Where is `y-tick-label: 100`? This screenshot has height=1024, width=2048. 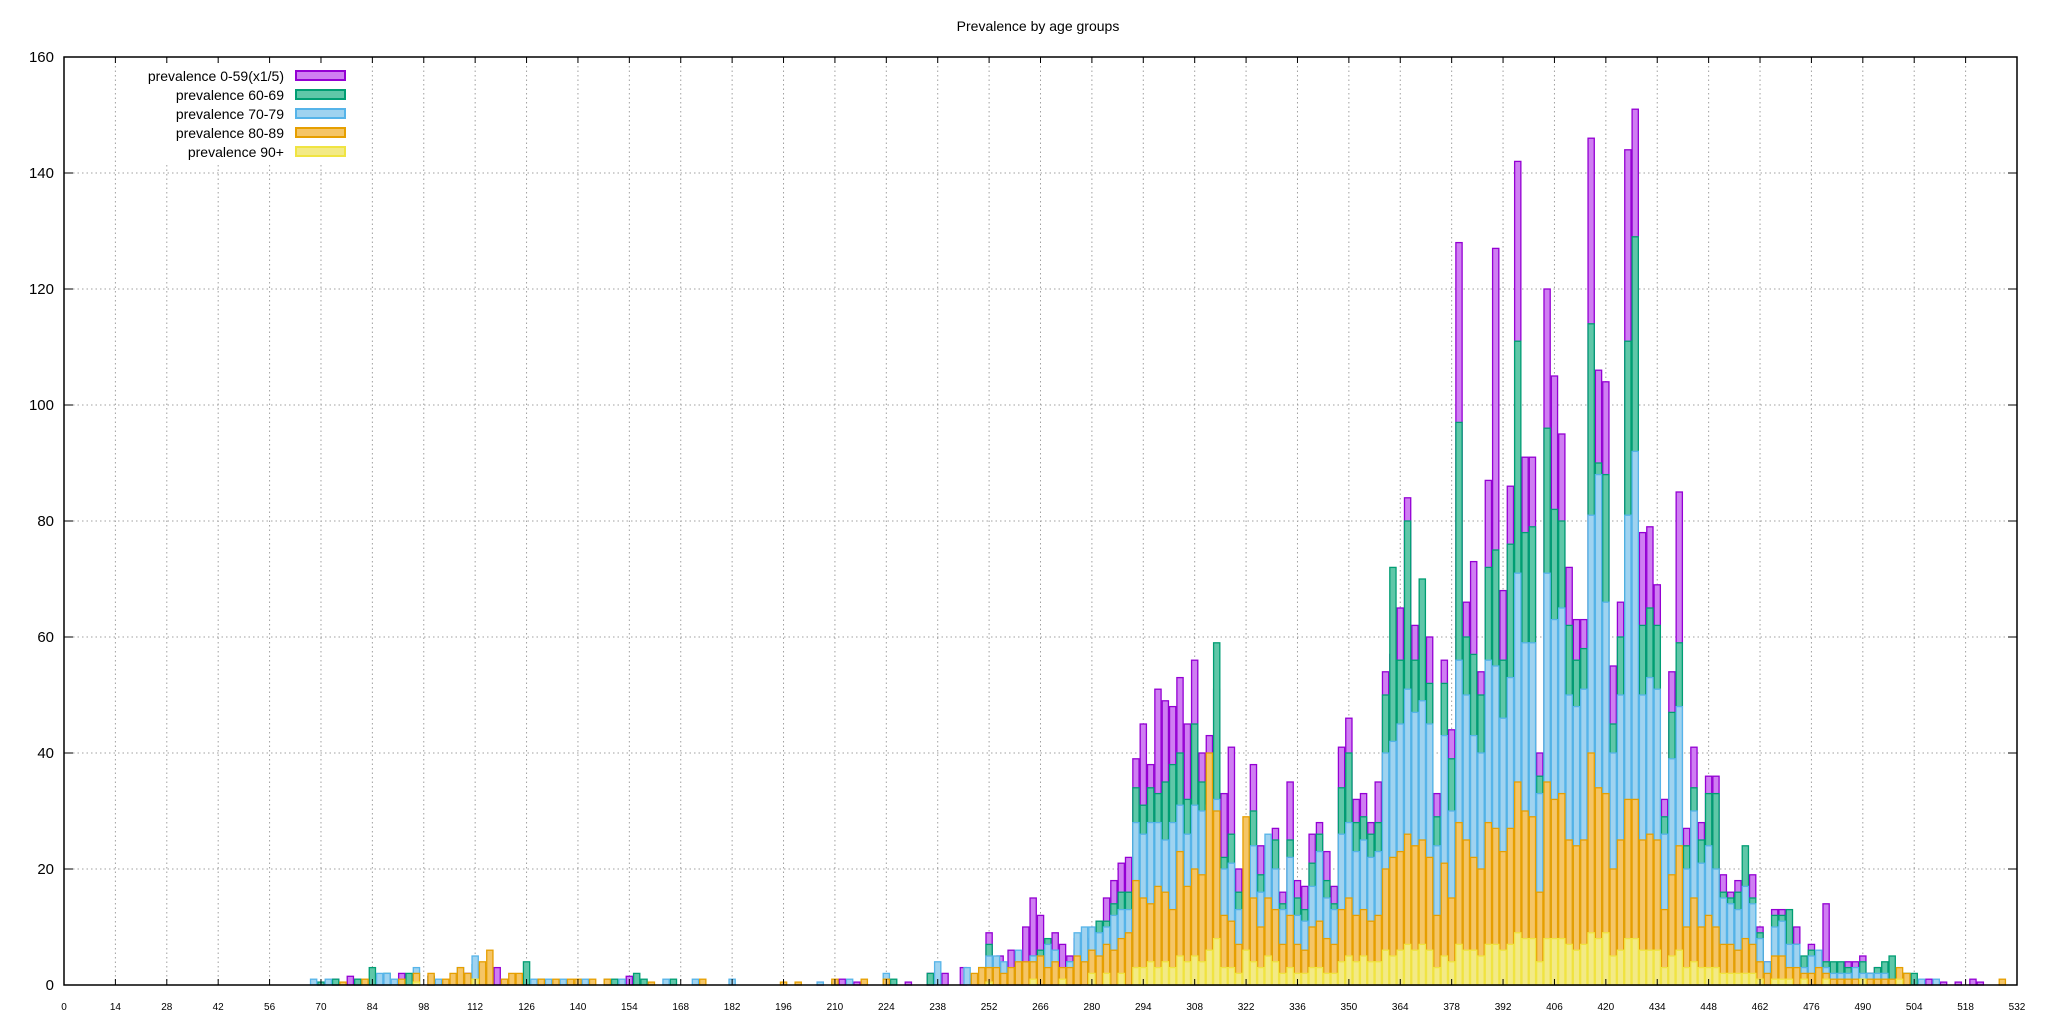
y-tick-label: 100 is located at coordinates (41, 405).